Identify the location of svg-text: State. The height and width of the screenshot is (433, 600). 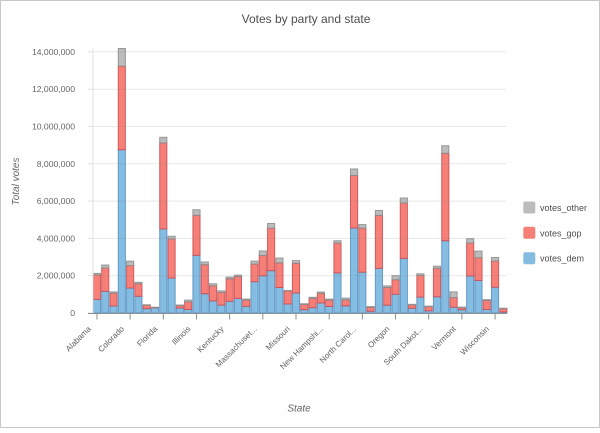
(299, 409).